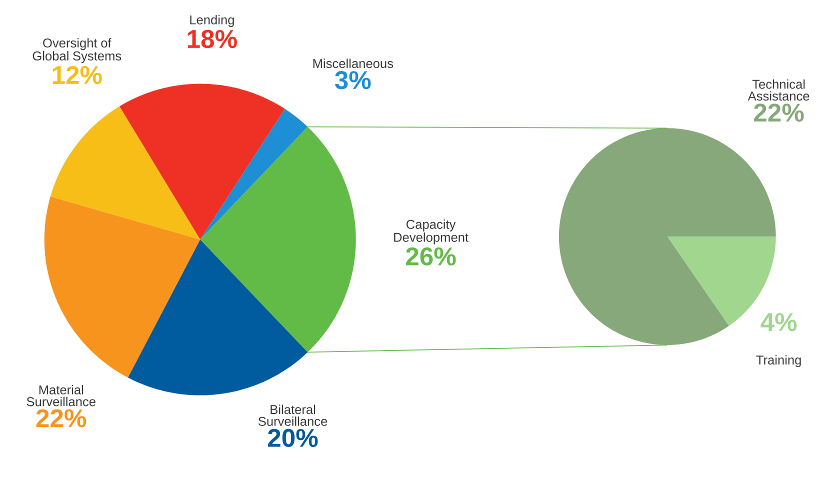 The height and width of the screenshot is (478, 833). I want to click on slice-label: Bilateral Surveillance, so click(293, 415).